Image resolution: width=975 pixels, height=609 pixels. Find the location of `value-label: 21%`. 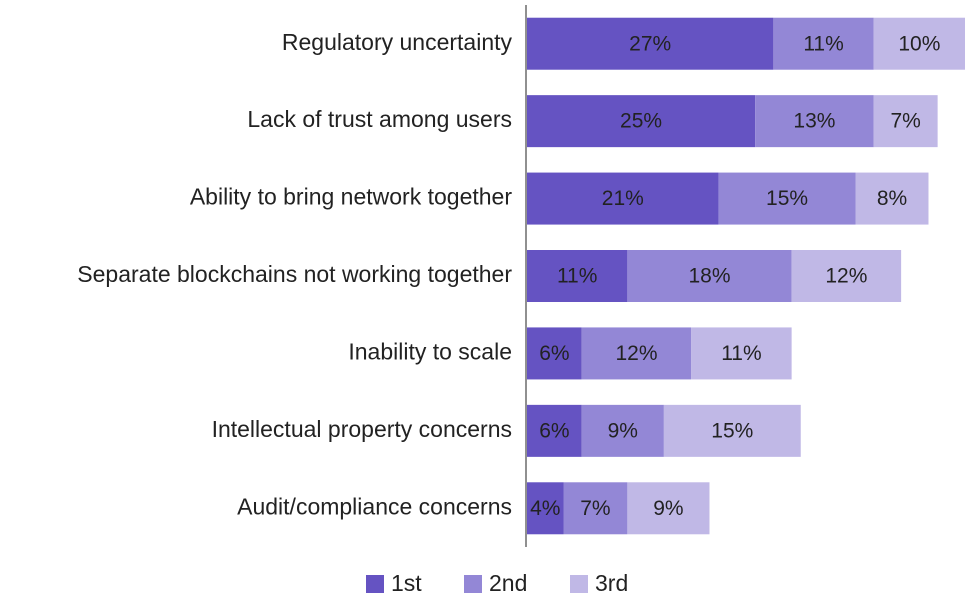

value-label: 21% is located at coordinates (623, 198).